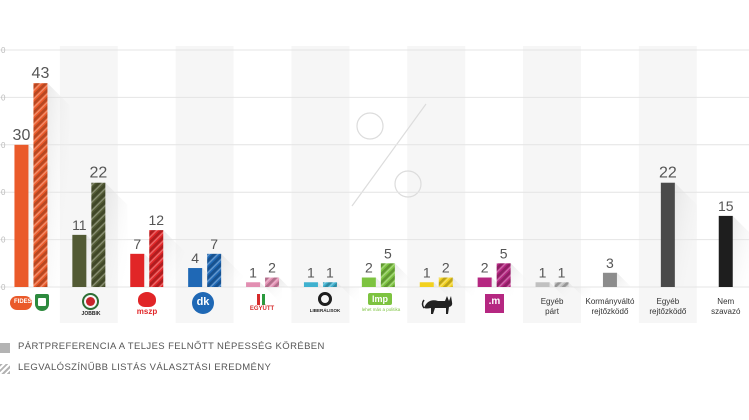 The width and height of the screenshot is (749, 420). I want to click on jobbik-logo-text: JOBBIK, so click(91, 314).